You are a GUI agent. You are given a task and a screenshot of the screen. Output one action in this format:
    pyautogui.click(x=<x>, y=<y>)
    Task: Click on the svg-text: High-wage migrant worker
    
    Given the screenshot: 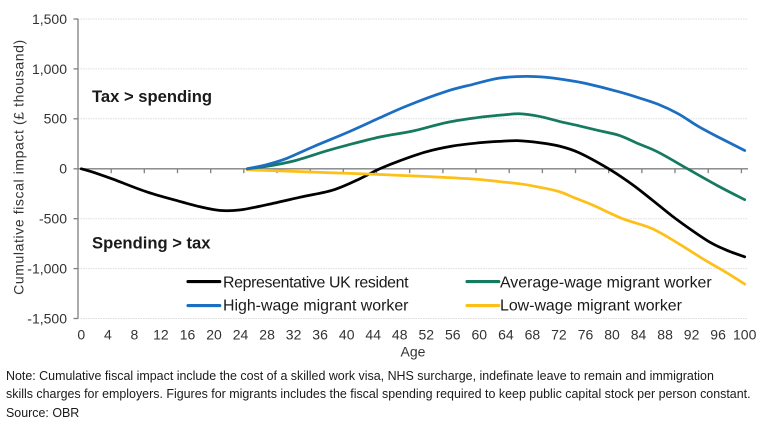 What is the action you would take?
    pyautogui.click(x=316, y=306)
    